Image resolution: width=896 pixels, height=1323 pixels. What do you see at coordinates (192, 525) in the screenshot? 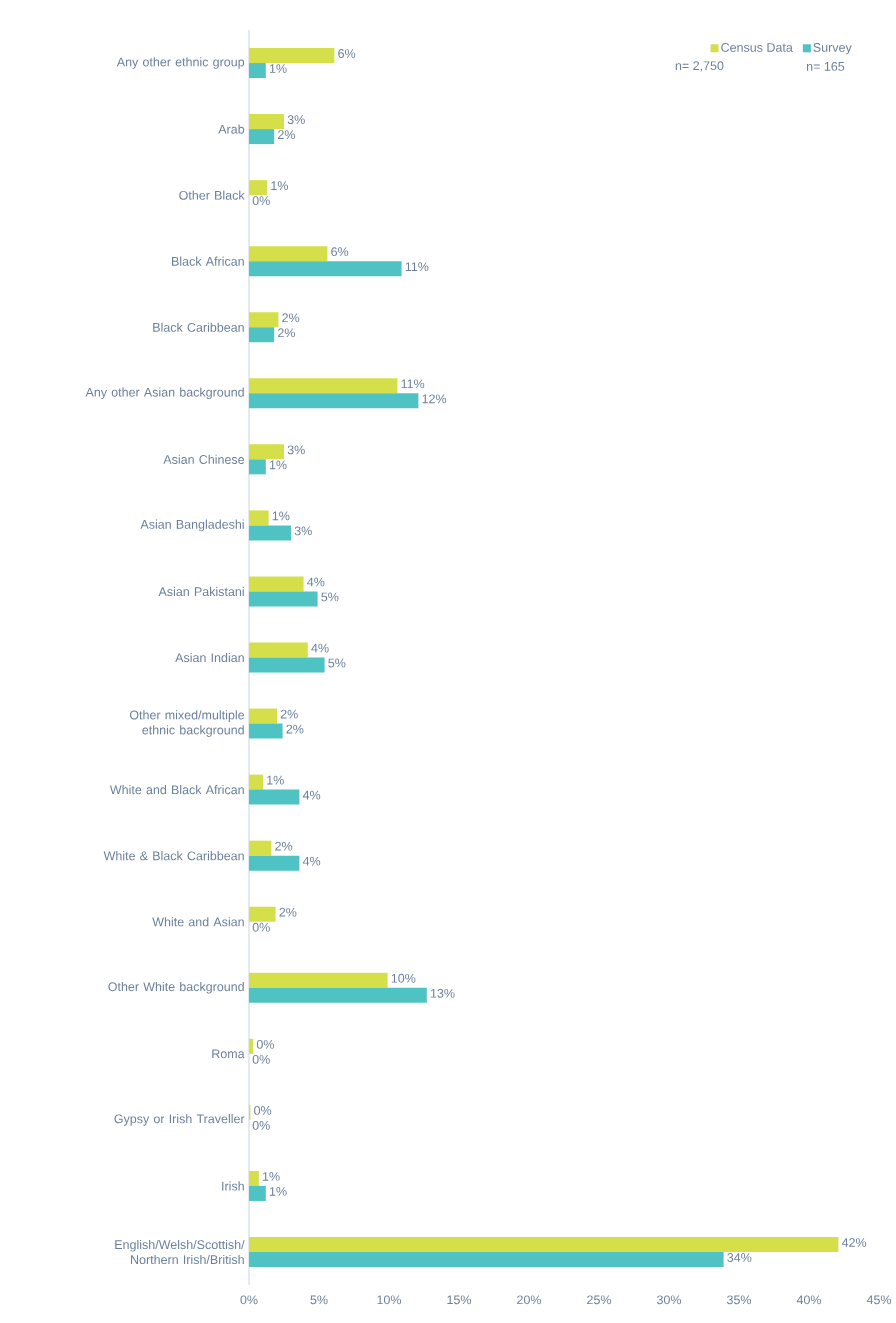
I see `y-tick-label: Asian Bangladeshi` at bounding box center [192, 525].